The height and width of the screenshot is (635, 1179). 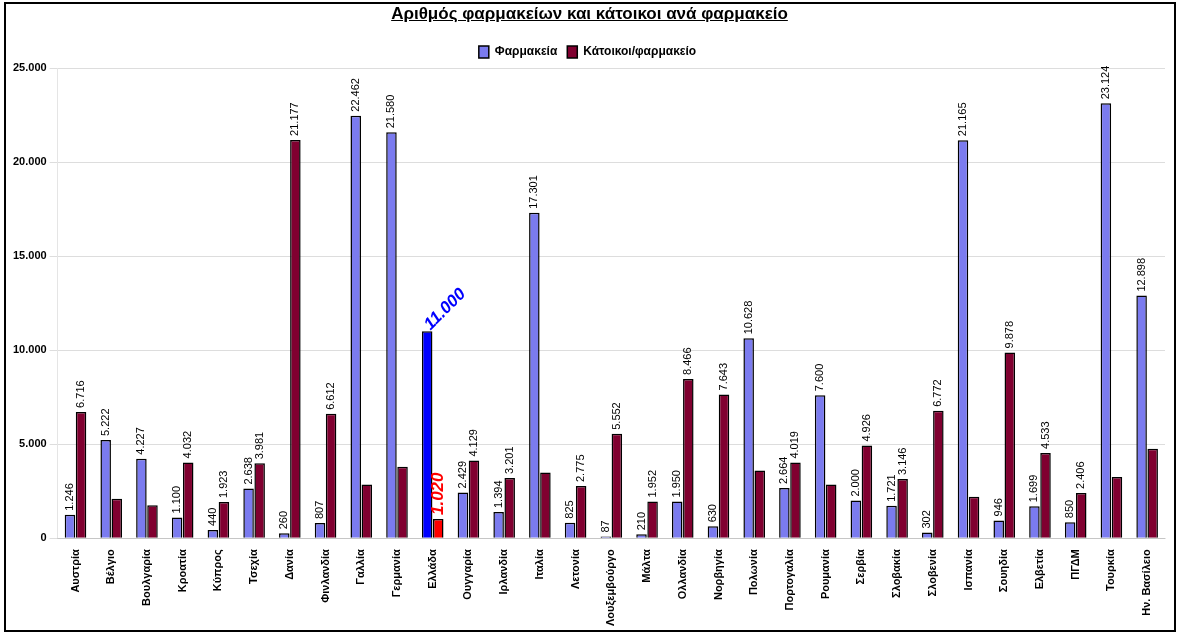 What do you see at coordinates (997, 507) in the screenshot?
I see `data-label: 946` at bounding box center [997, 507].